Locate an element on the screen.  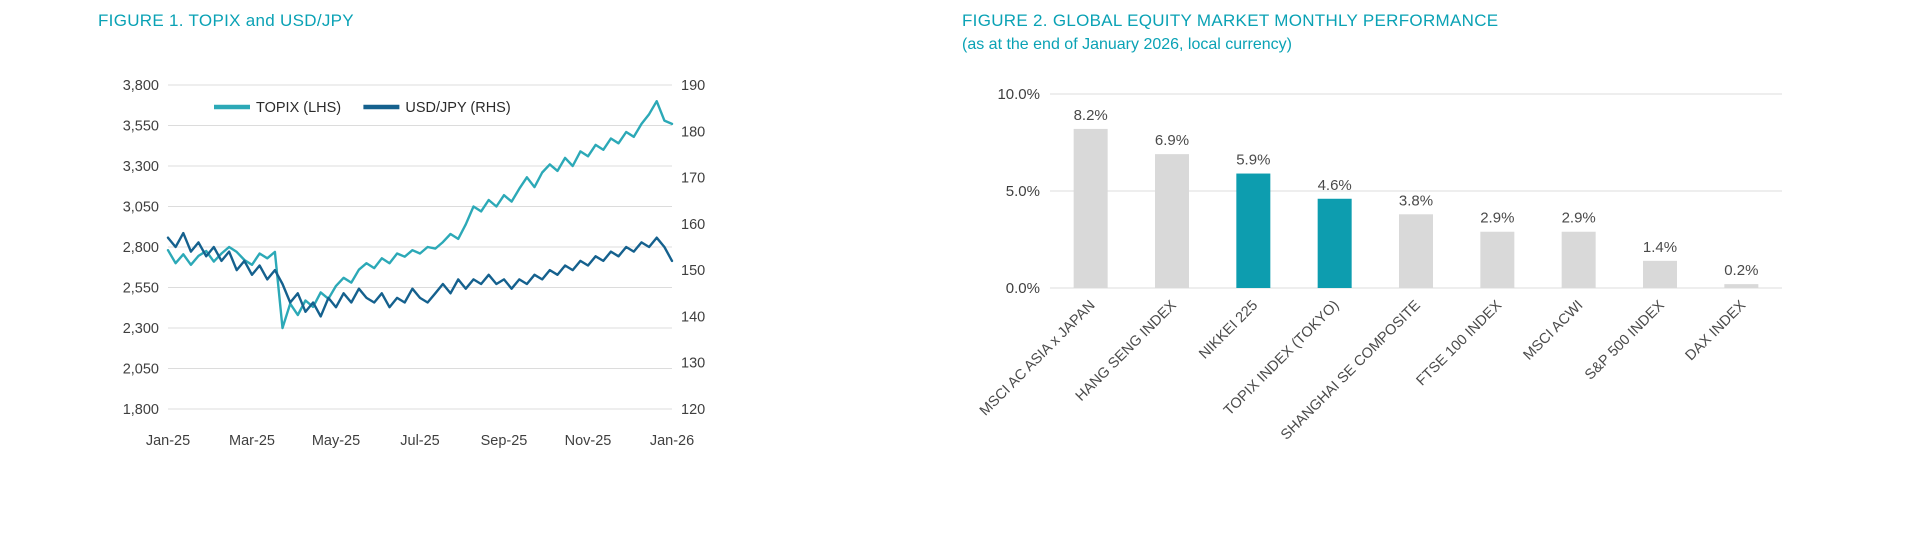
y-tick-label: 0.0% is located at coordinates (1023, 288).